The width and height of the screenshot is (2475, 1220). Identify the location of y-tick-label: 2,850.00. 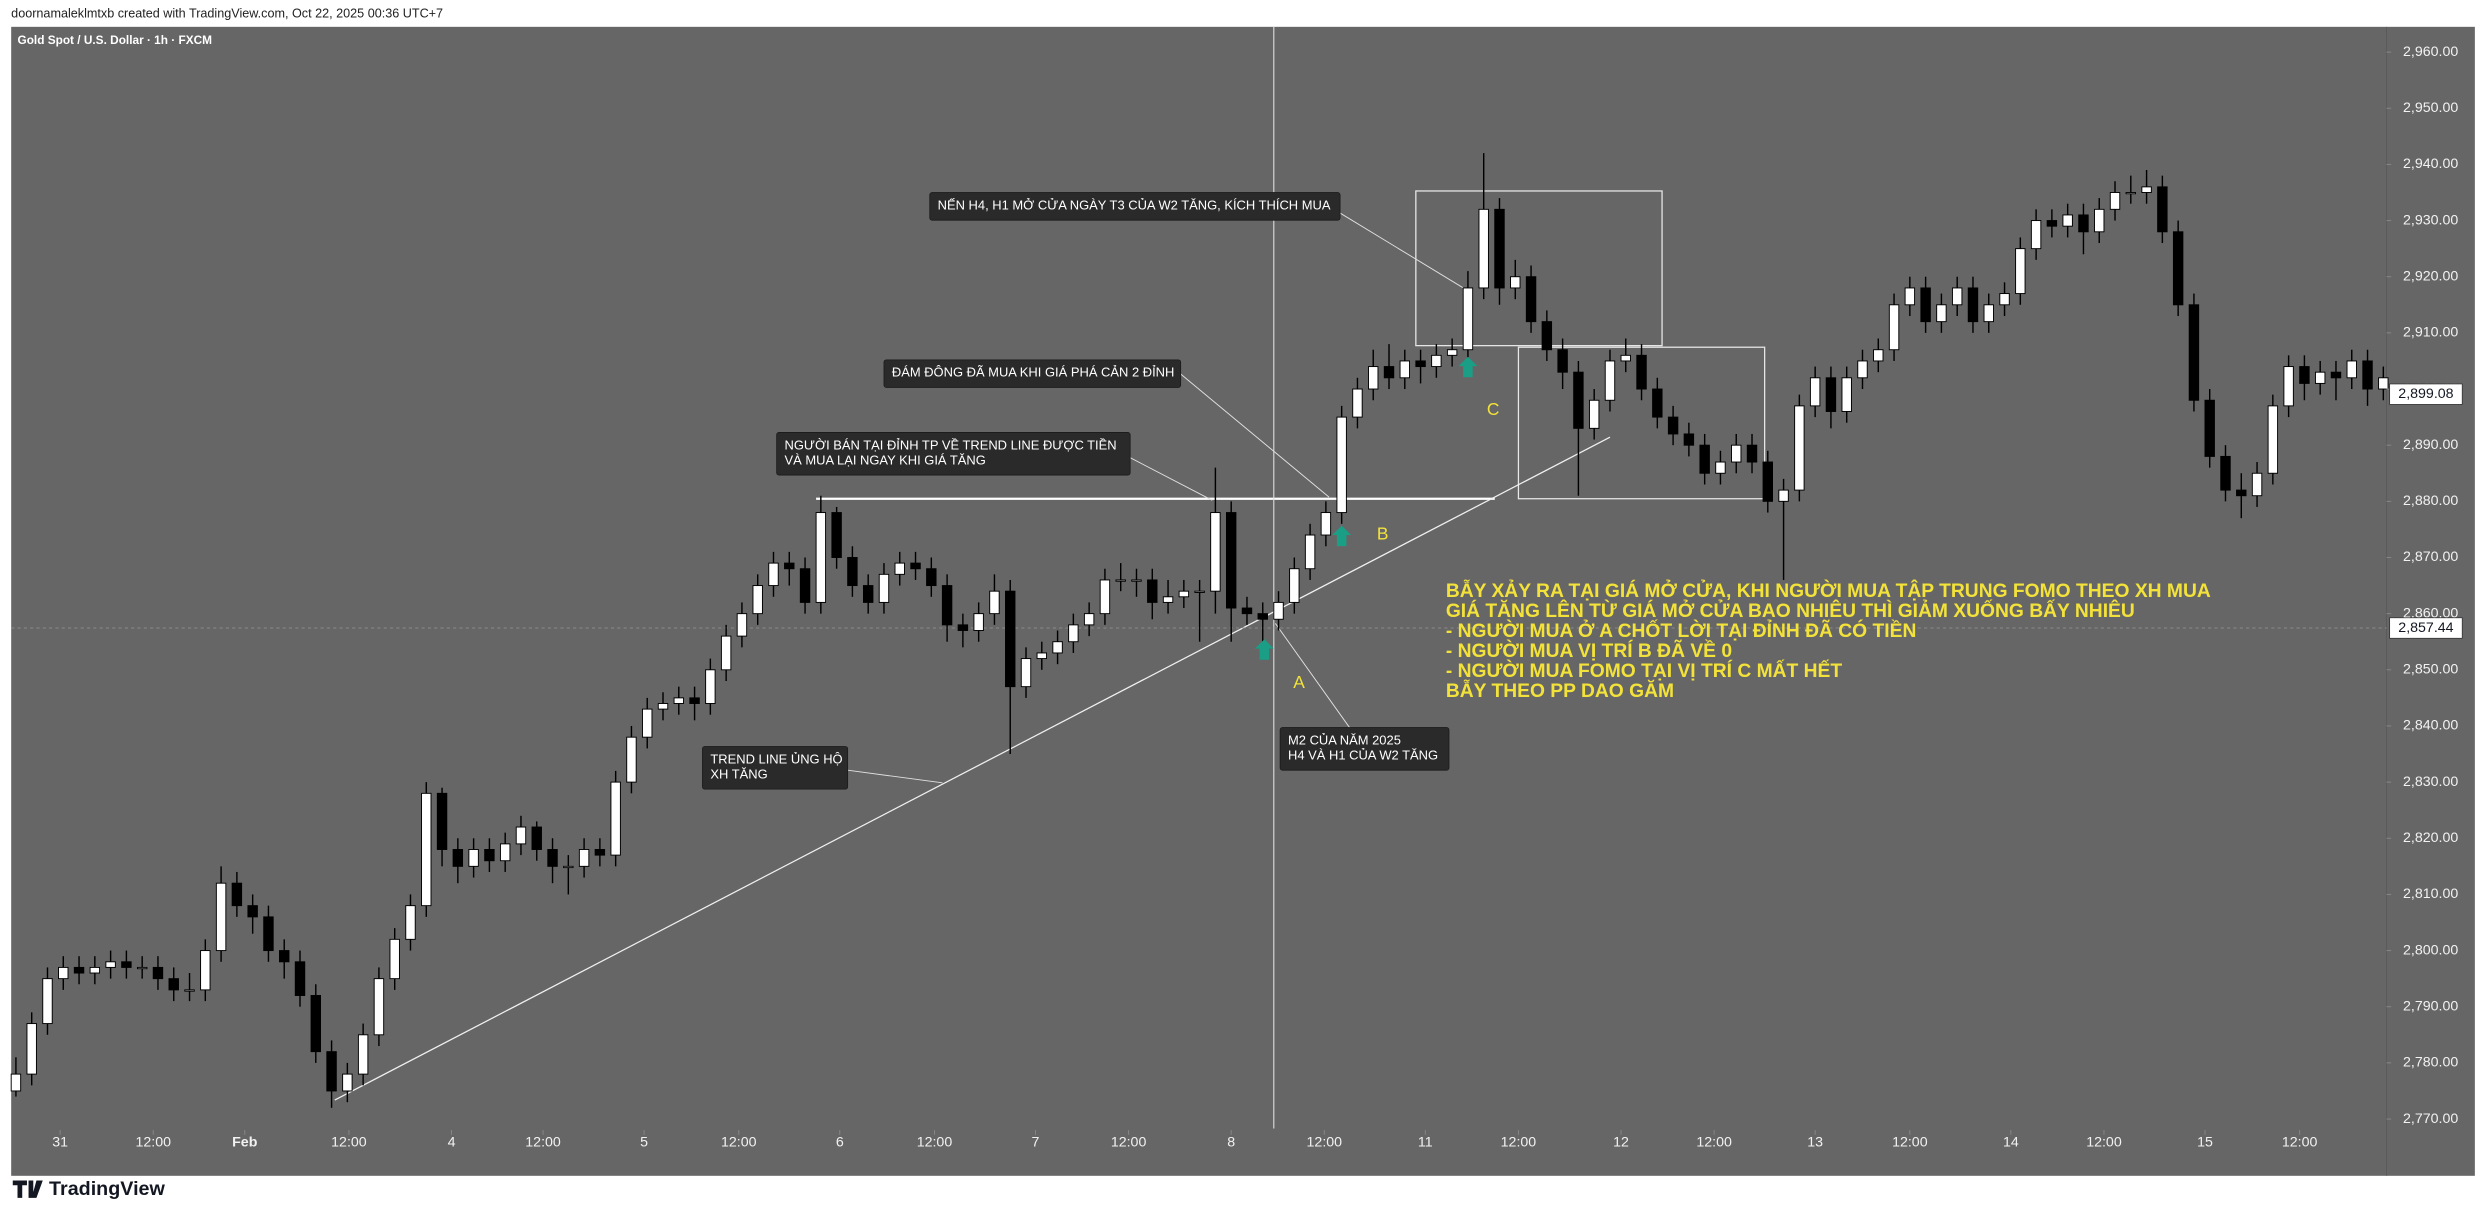
(2430, 670).